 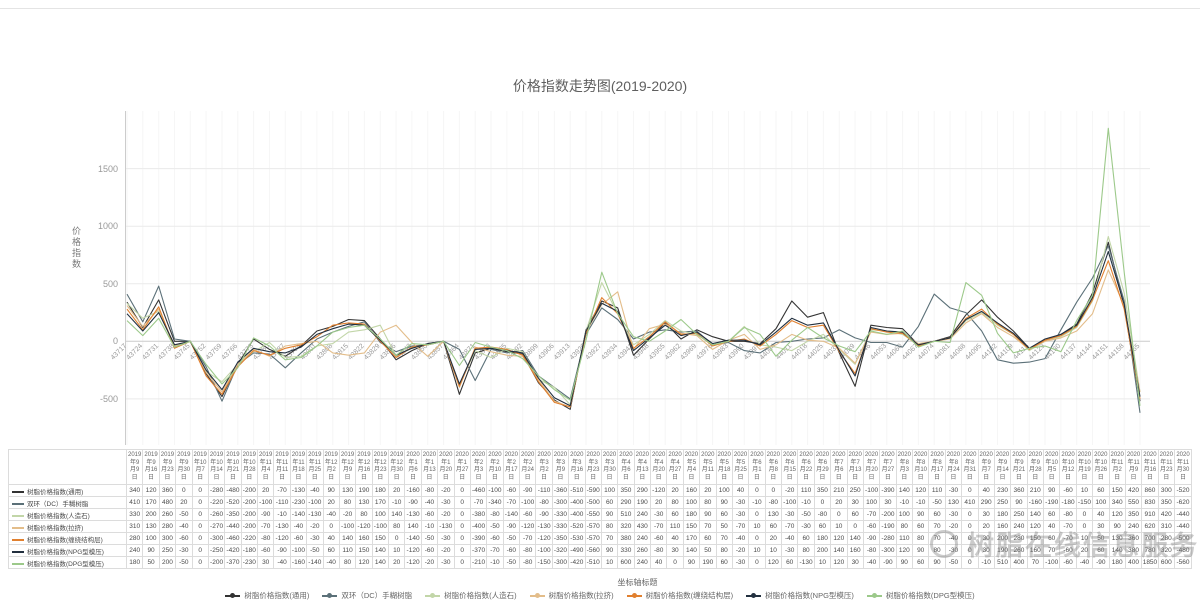 I want to click on table-cell: -560, so click(x=1183, y=562).